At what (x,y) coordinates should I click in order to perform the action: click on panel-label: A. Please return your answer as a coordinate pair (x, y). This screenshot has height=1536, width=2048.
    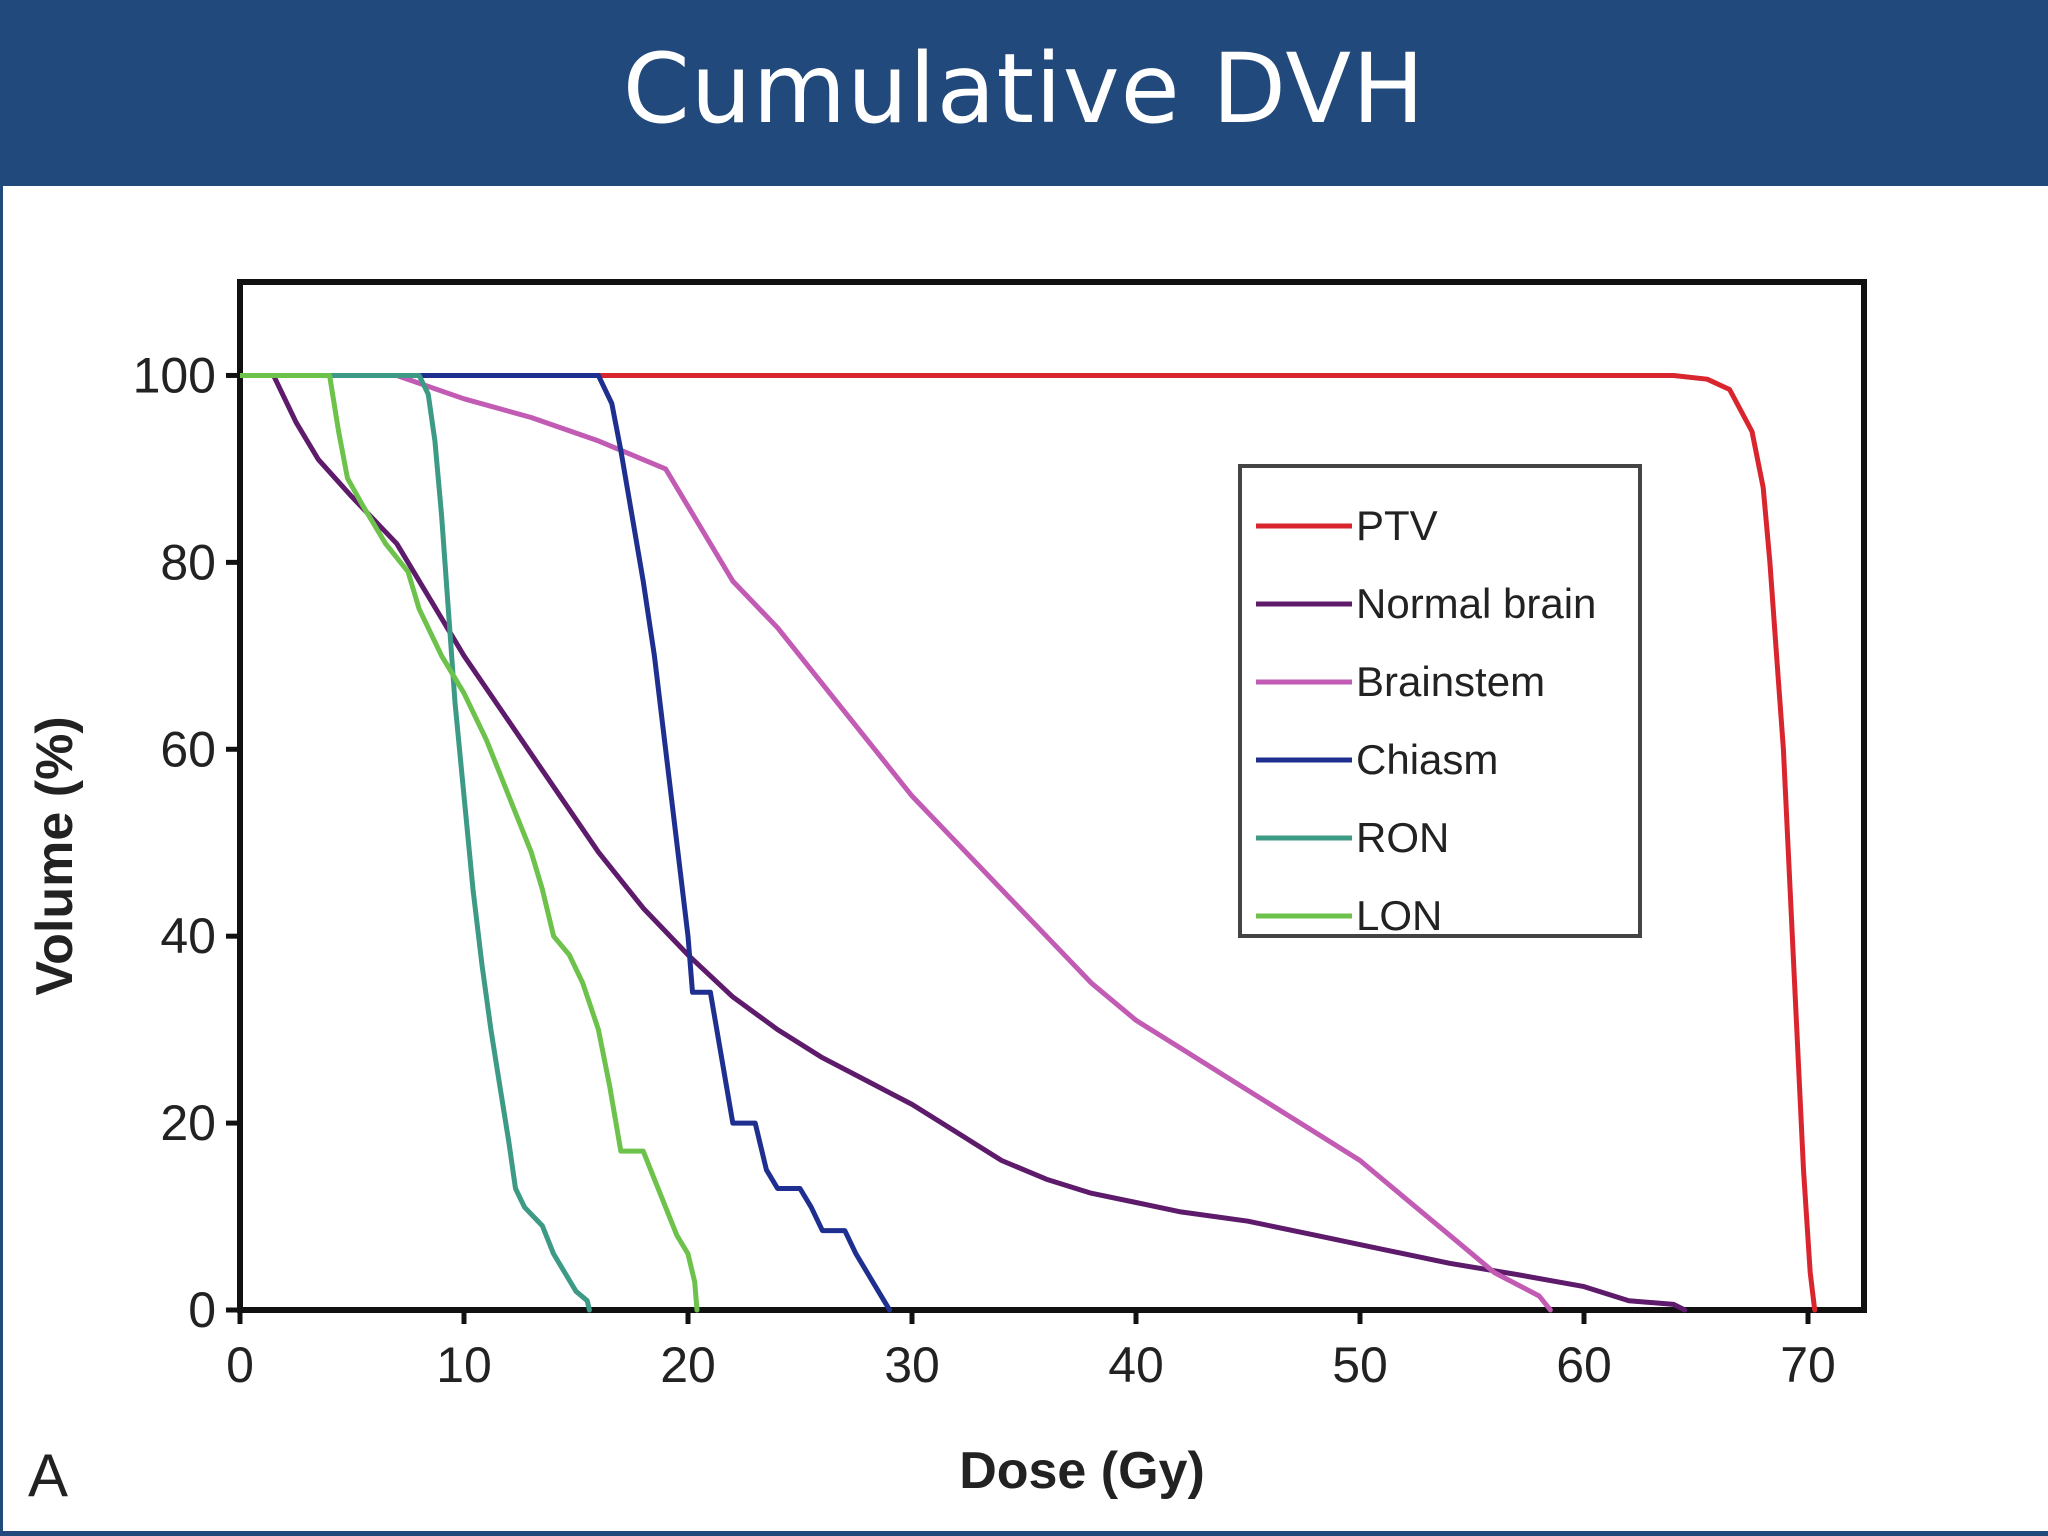
    Looking at the image, I should click on (48, 1475).